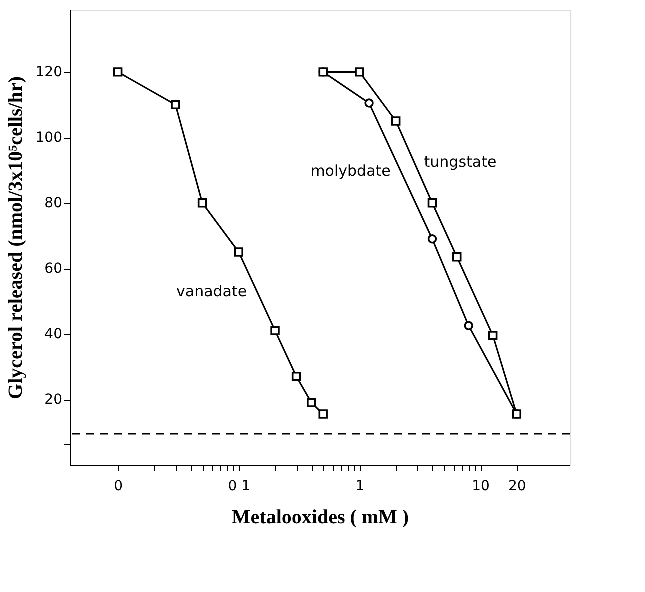  Describe the element at coordinates (15, 238) in the screenshot. I see `y-axis-title: Glycerol released (nmol/3x10⁵cells/hr)` at that location.